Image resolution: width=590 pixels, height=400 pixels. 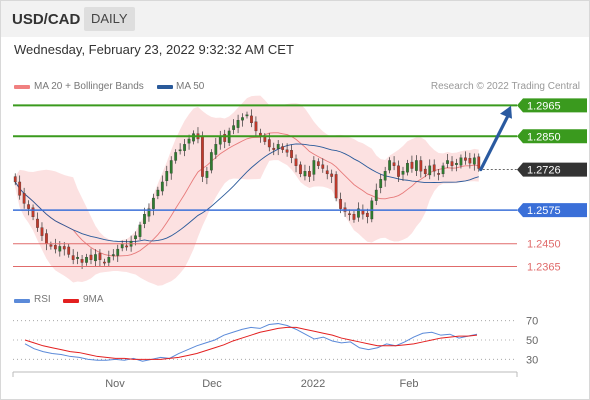 What do you see at coordinates (494, 143) in the screenshot?
I see `forecast-arrow-shaft` at bounding box center [494, 143].